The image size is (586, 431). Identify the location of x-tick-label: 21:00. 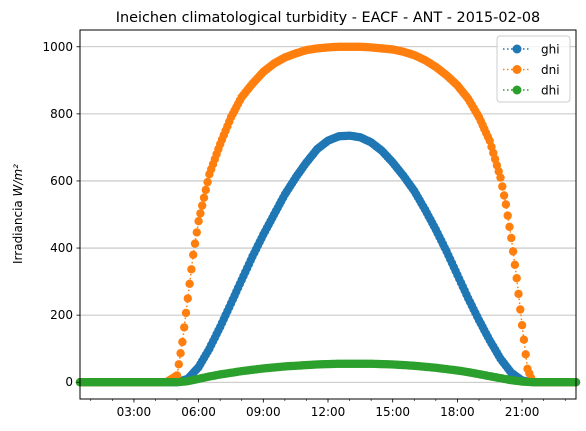
(522, 412).